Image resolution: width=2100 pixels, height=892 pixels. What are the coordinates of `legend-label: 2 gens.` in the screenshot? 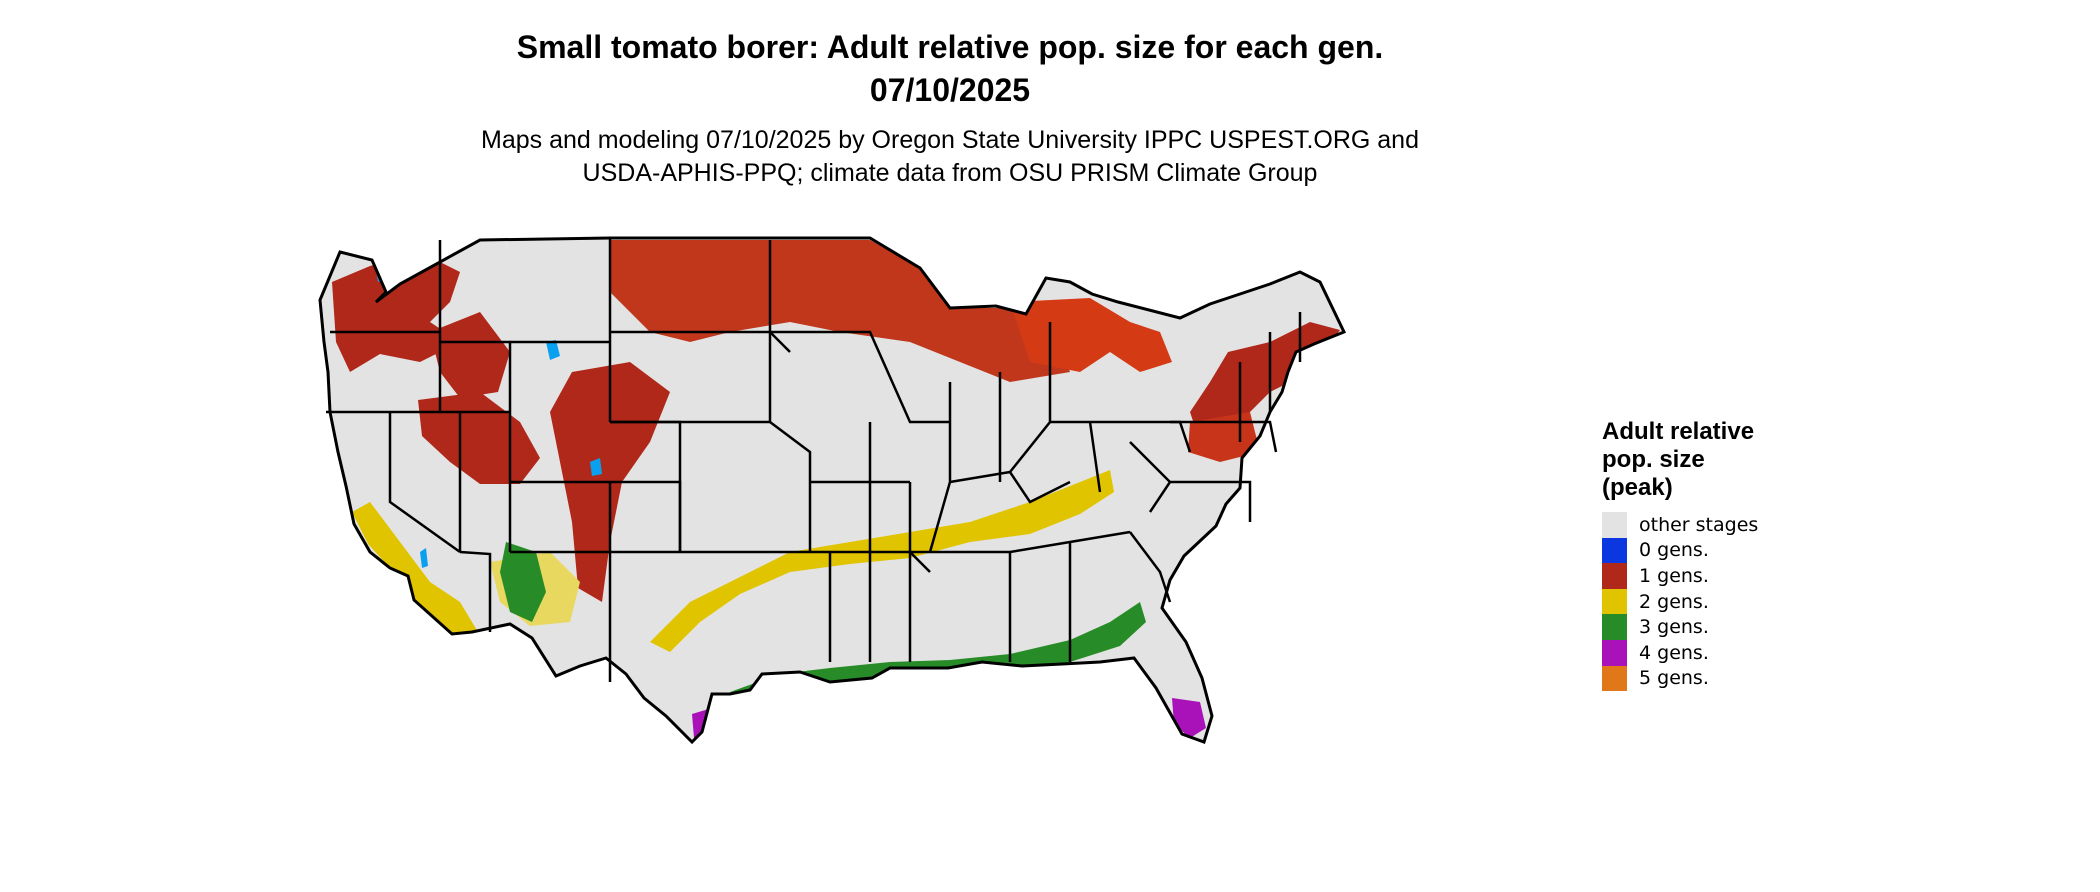 It's located at (1674, 601).